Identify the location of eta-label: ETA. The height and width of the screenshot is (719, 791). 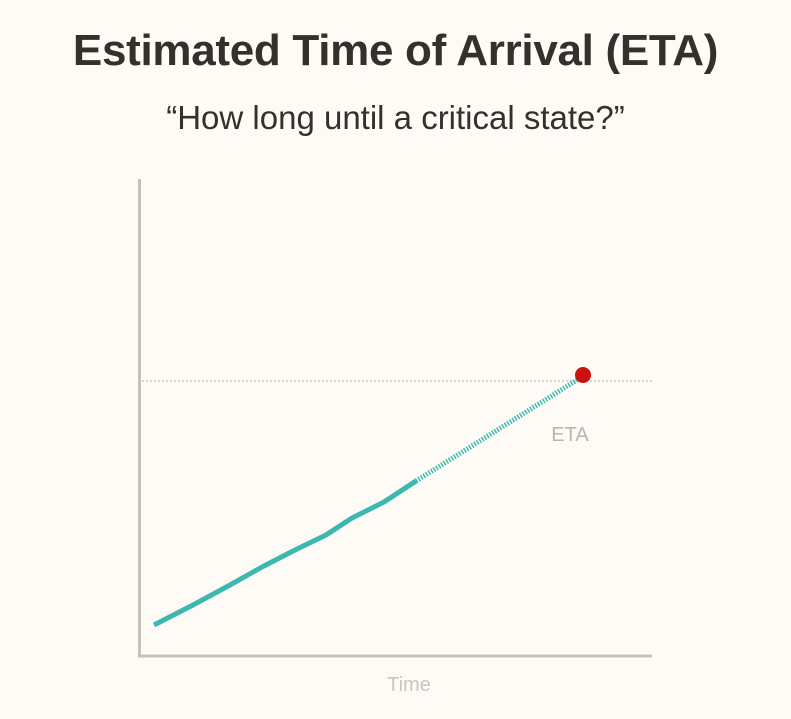
(570, 435).